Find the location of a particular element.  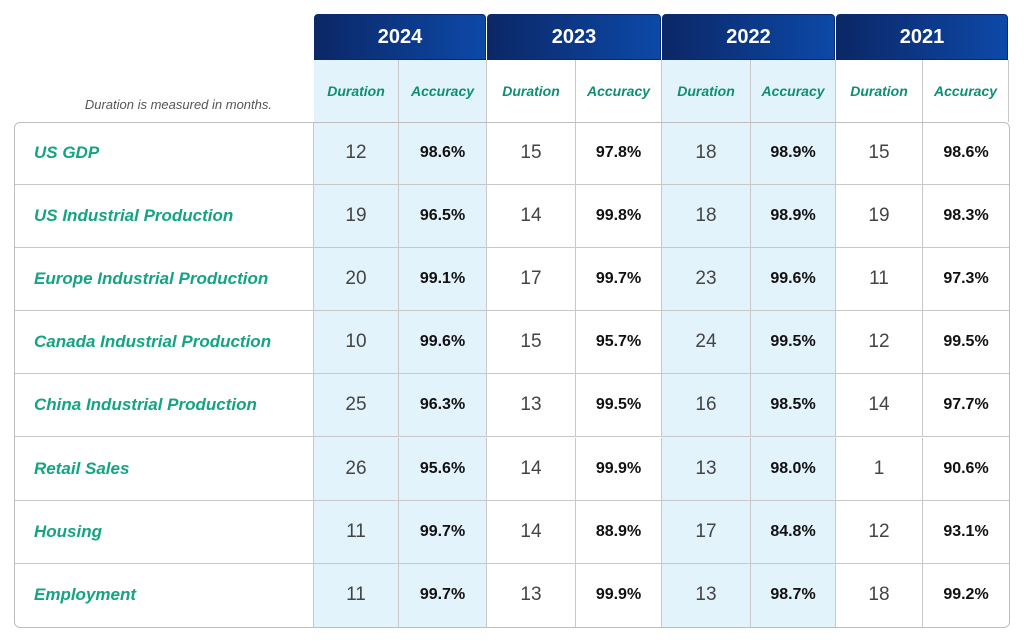

year-header: 2023 is located at coordinates (574, 37).